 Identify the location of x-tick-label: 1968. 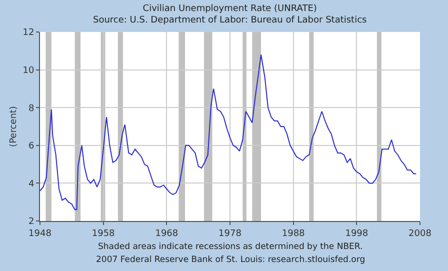
(166, 233).